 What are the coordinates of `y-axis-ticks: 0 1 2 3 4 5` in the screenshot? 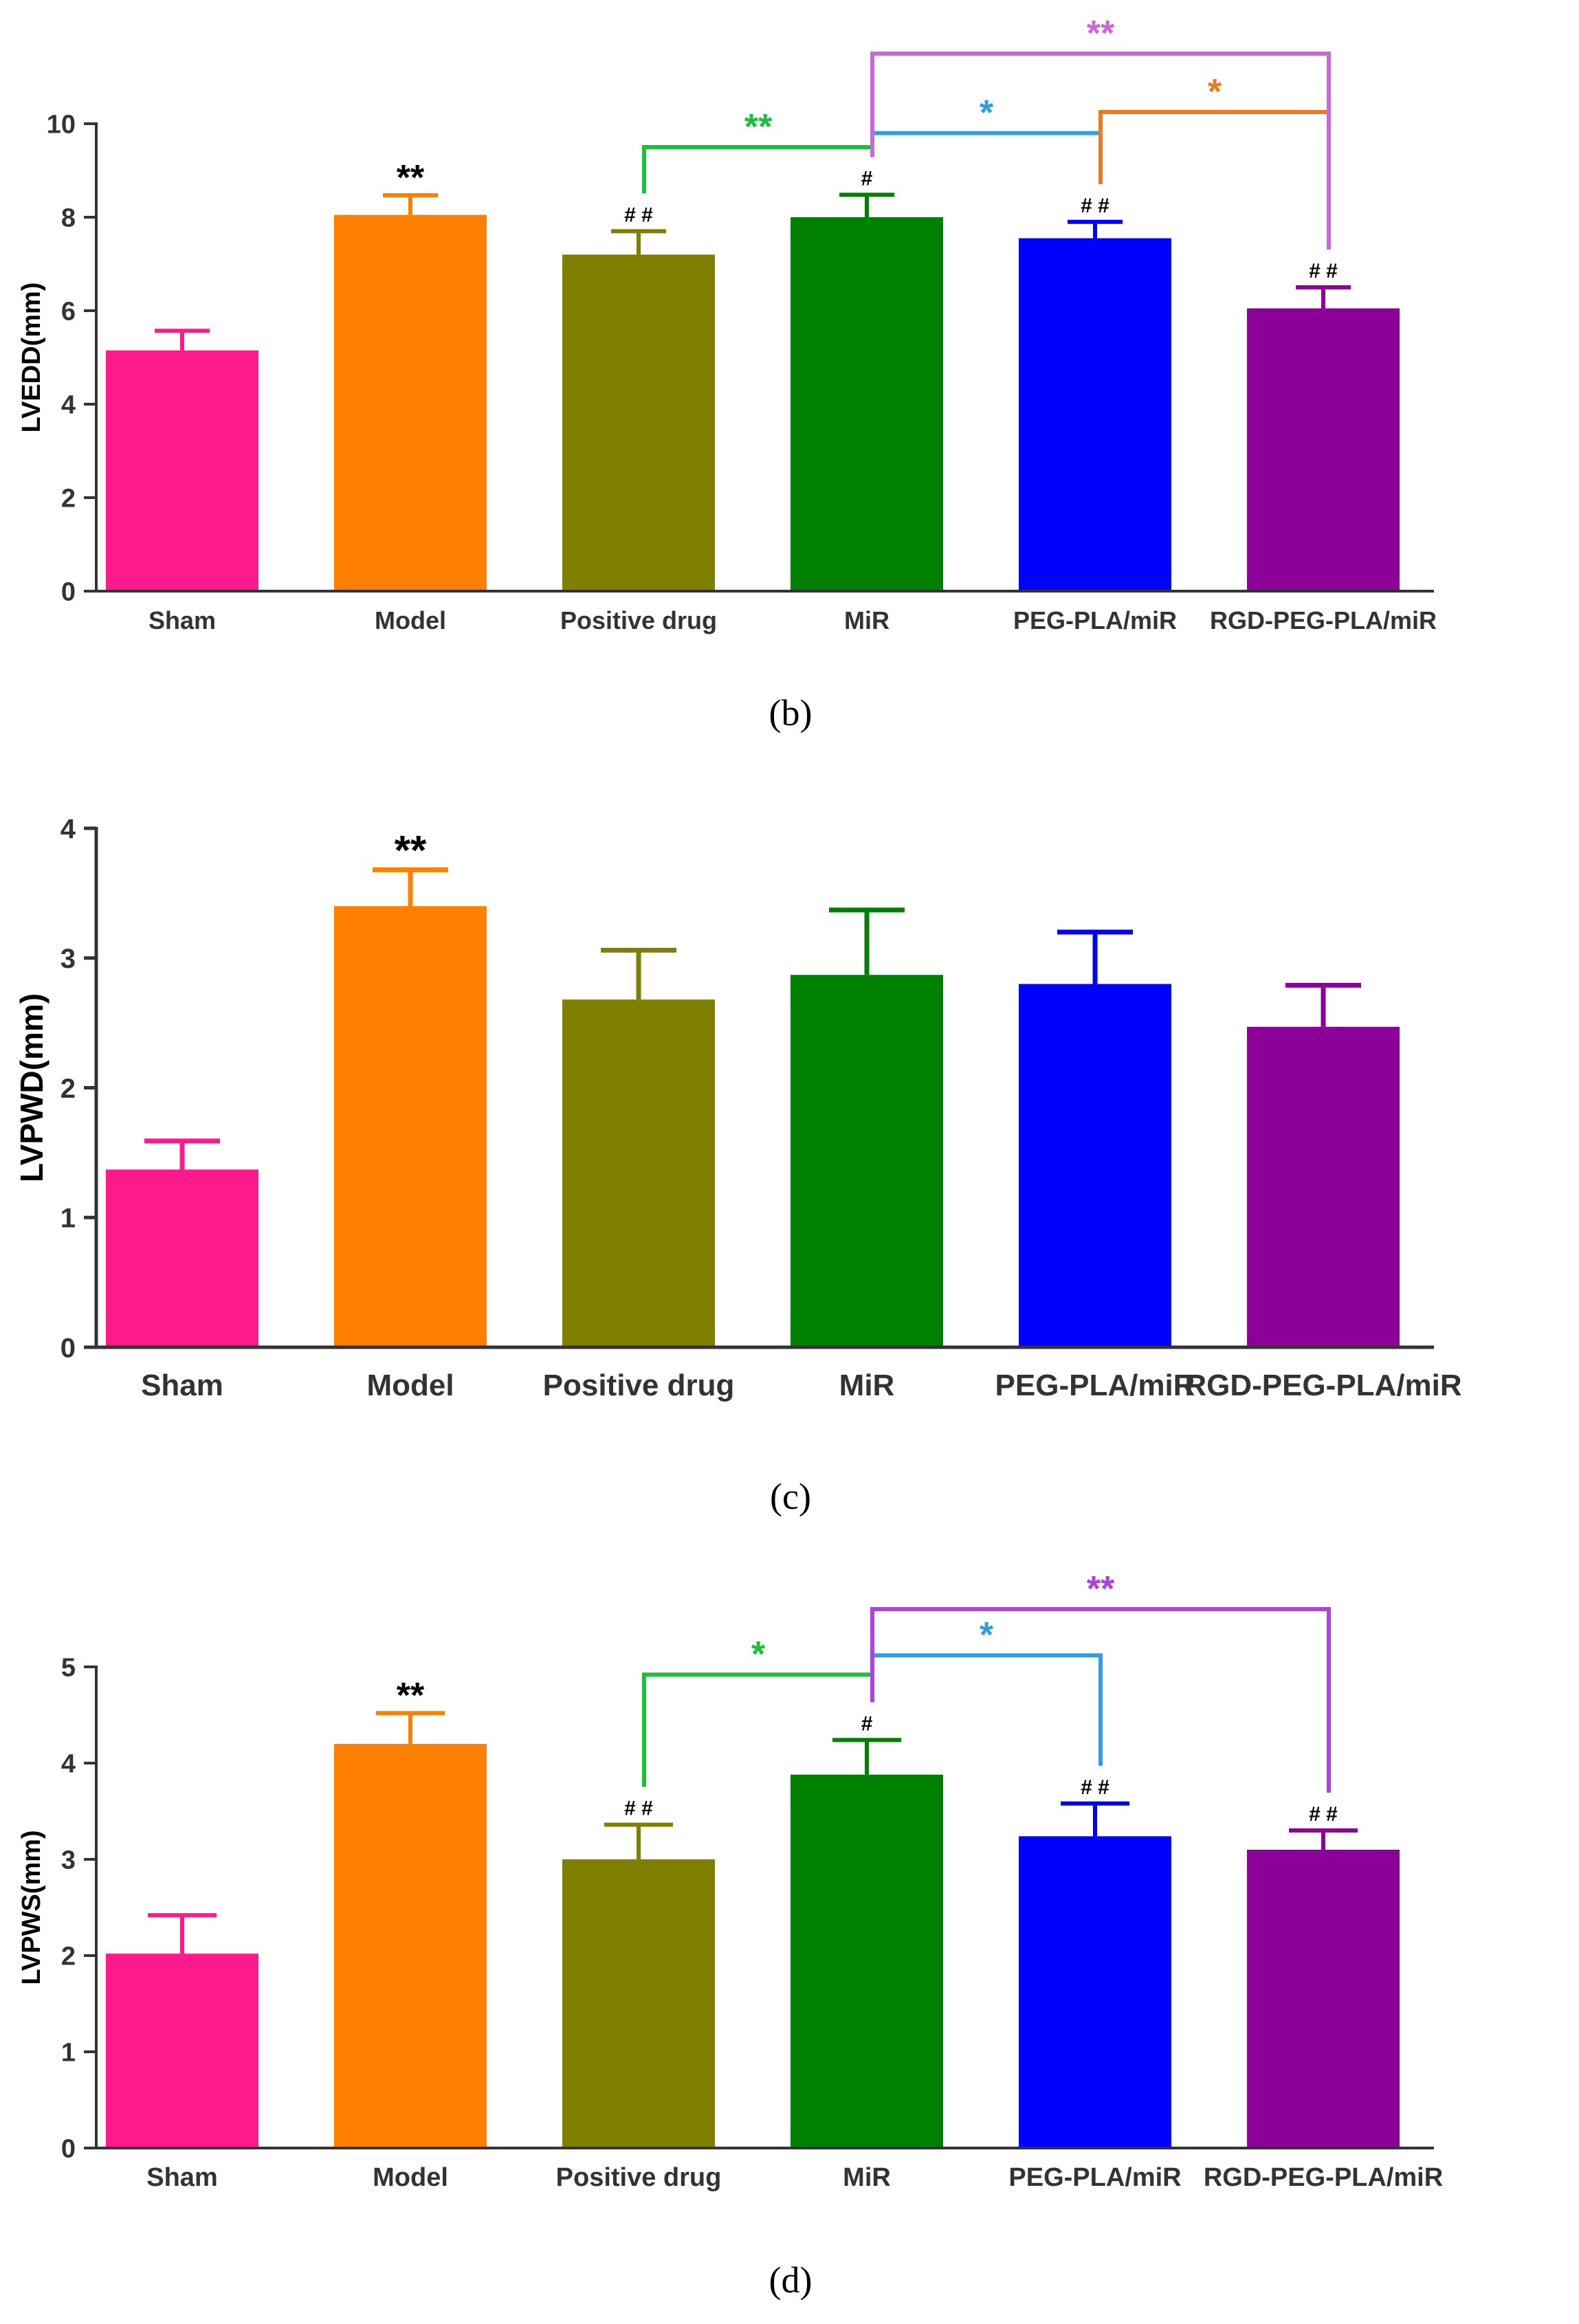 It's located at (78, 1909).